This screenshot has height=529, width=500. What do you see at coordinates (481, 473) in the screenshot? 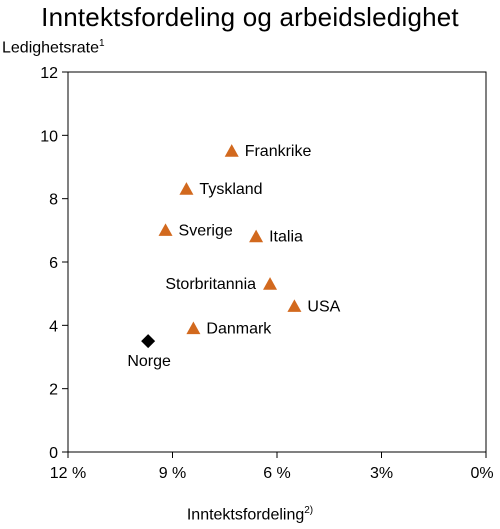
I see `x-tick-label: 0%` at bounding box center [481, 473].